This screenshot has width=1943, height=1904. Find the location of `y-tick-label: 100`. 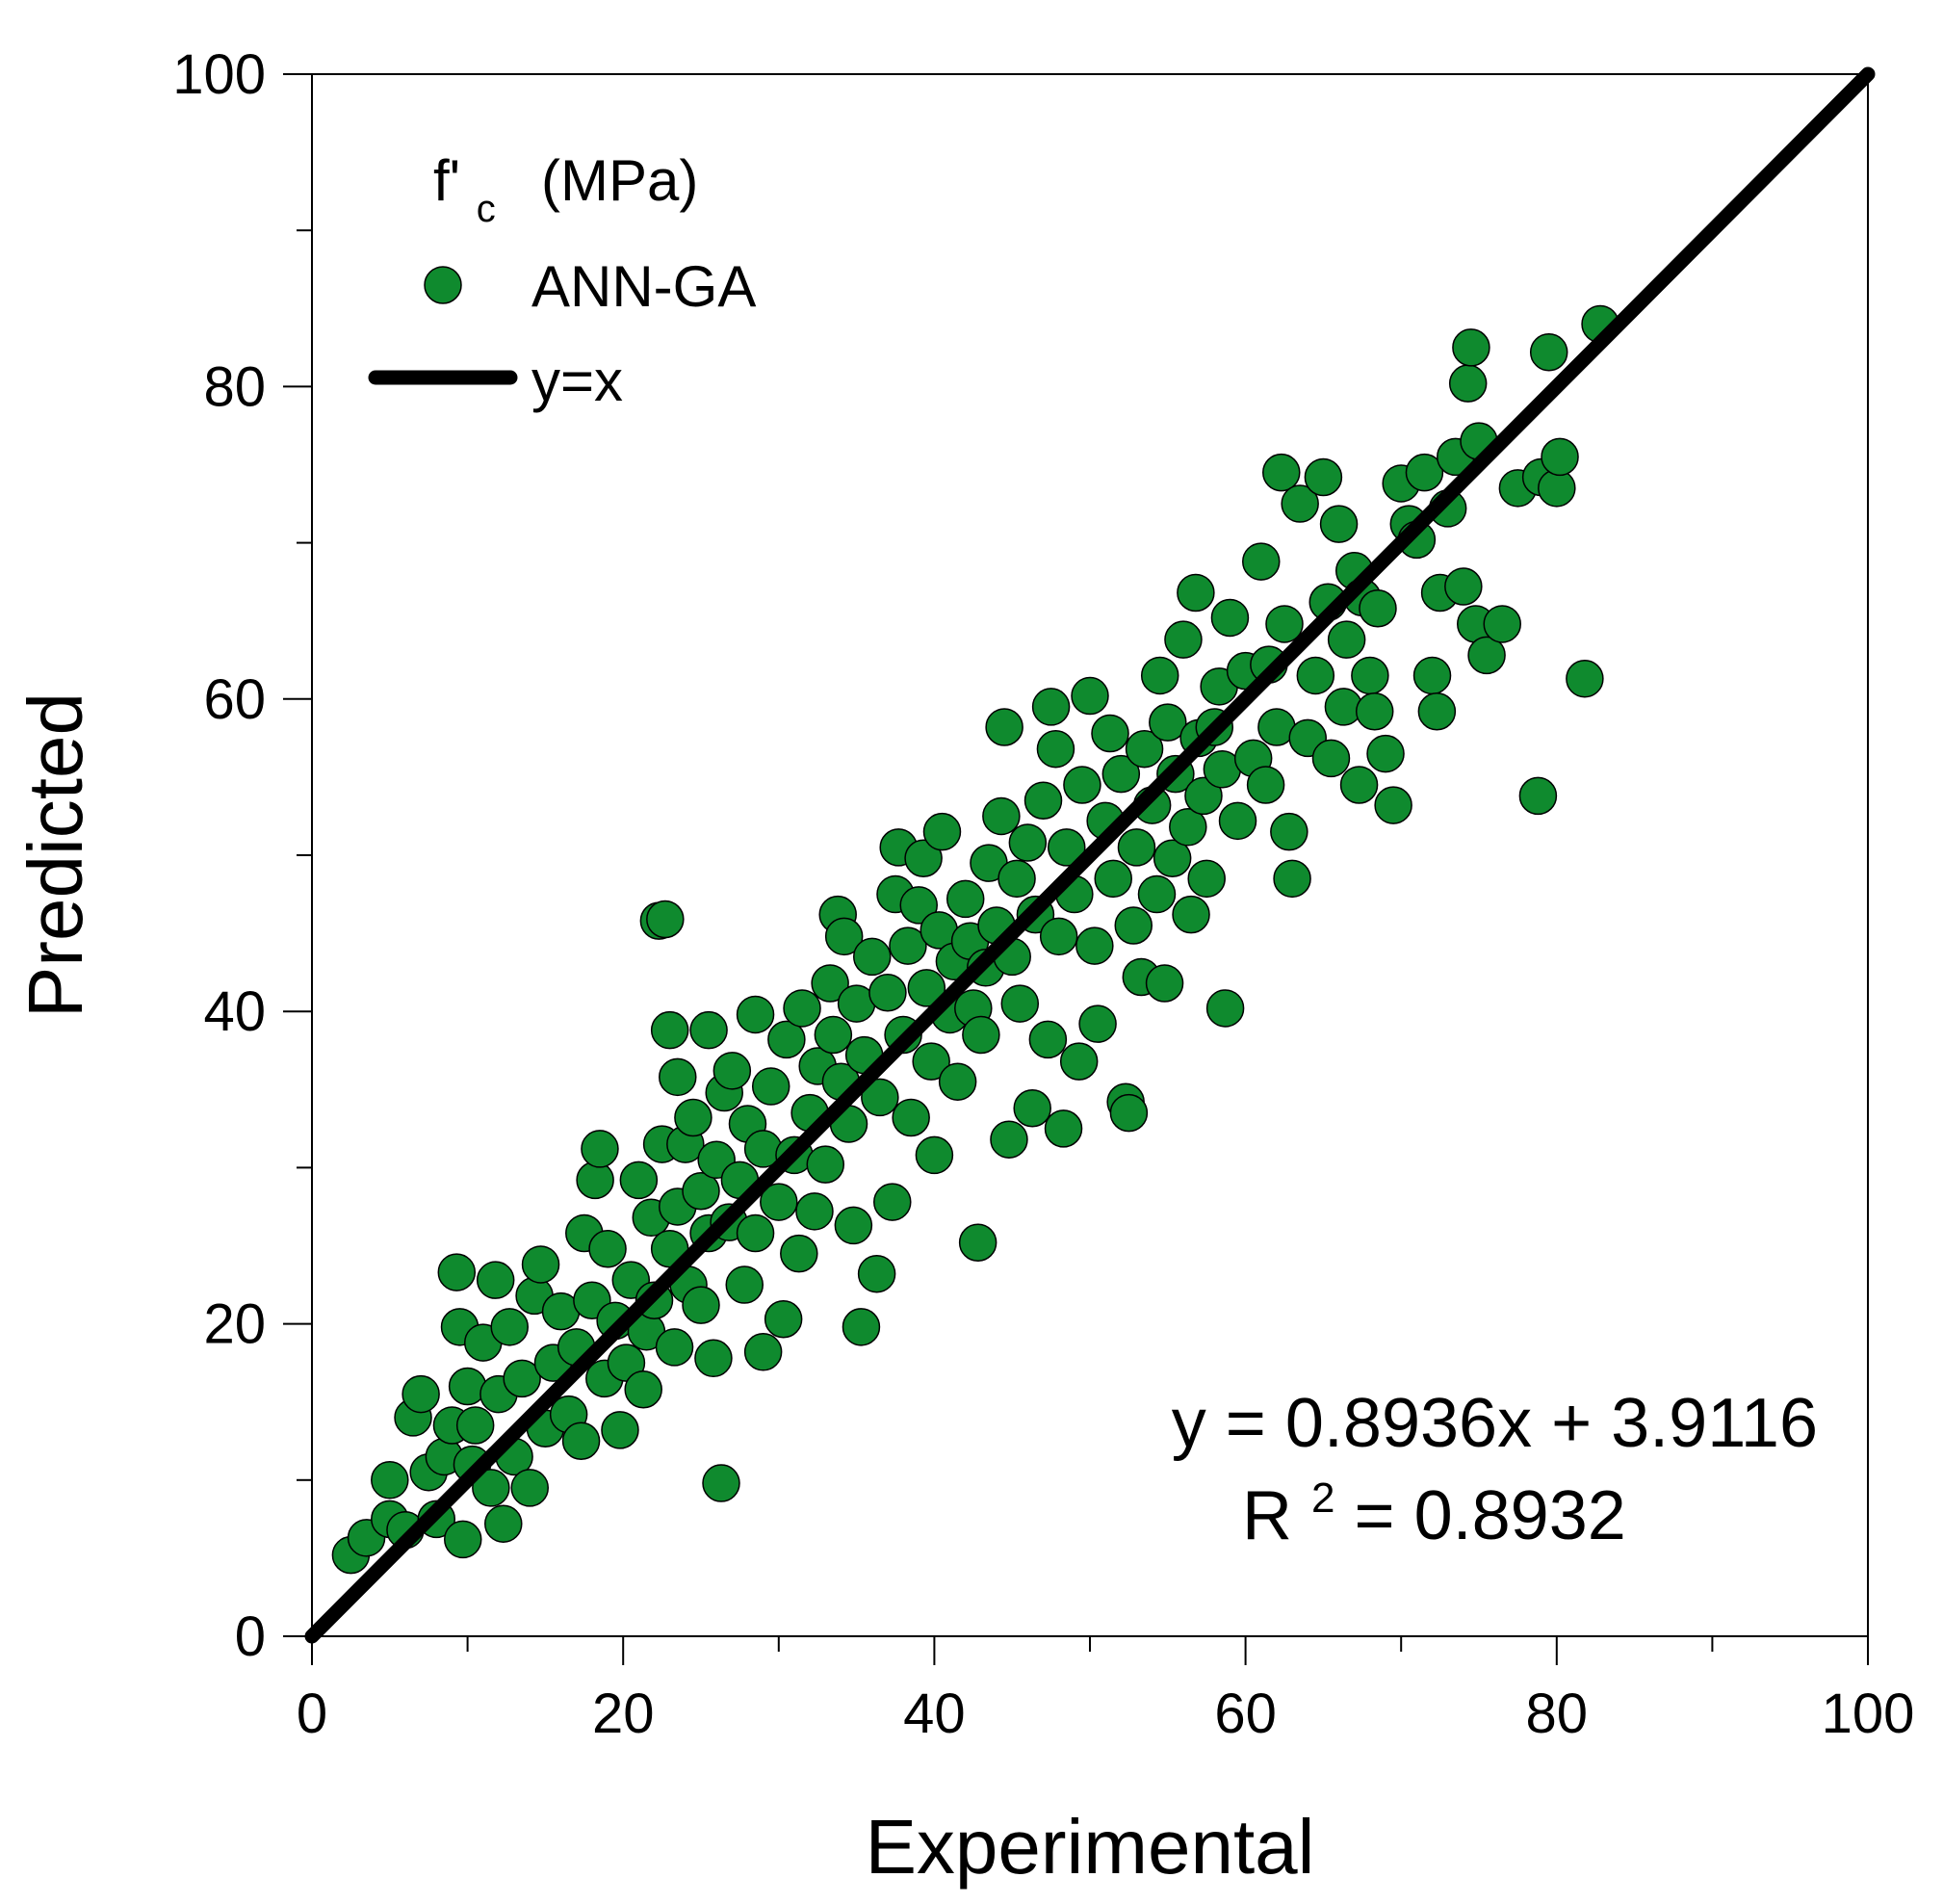

y-tick-label: 100 is located at coordinates (219, 75).